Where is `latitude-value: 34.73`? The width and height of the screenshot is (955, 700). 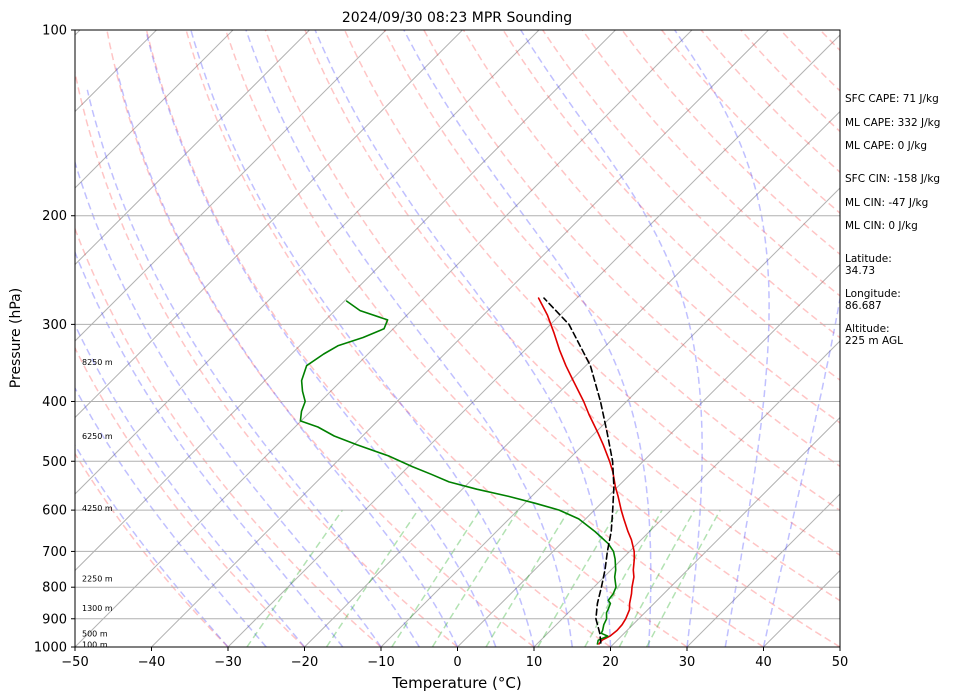
latitude-value: 34.73 is located at coordinates (860, 271).